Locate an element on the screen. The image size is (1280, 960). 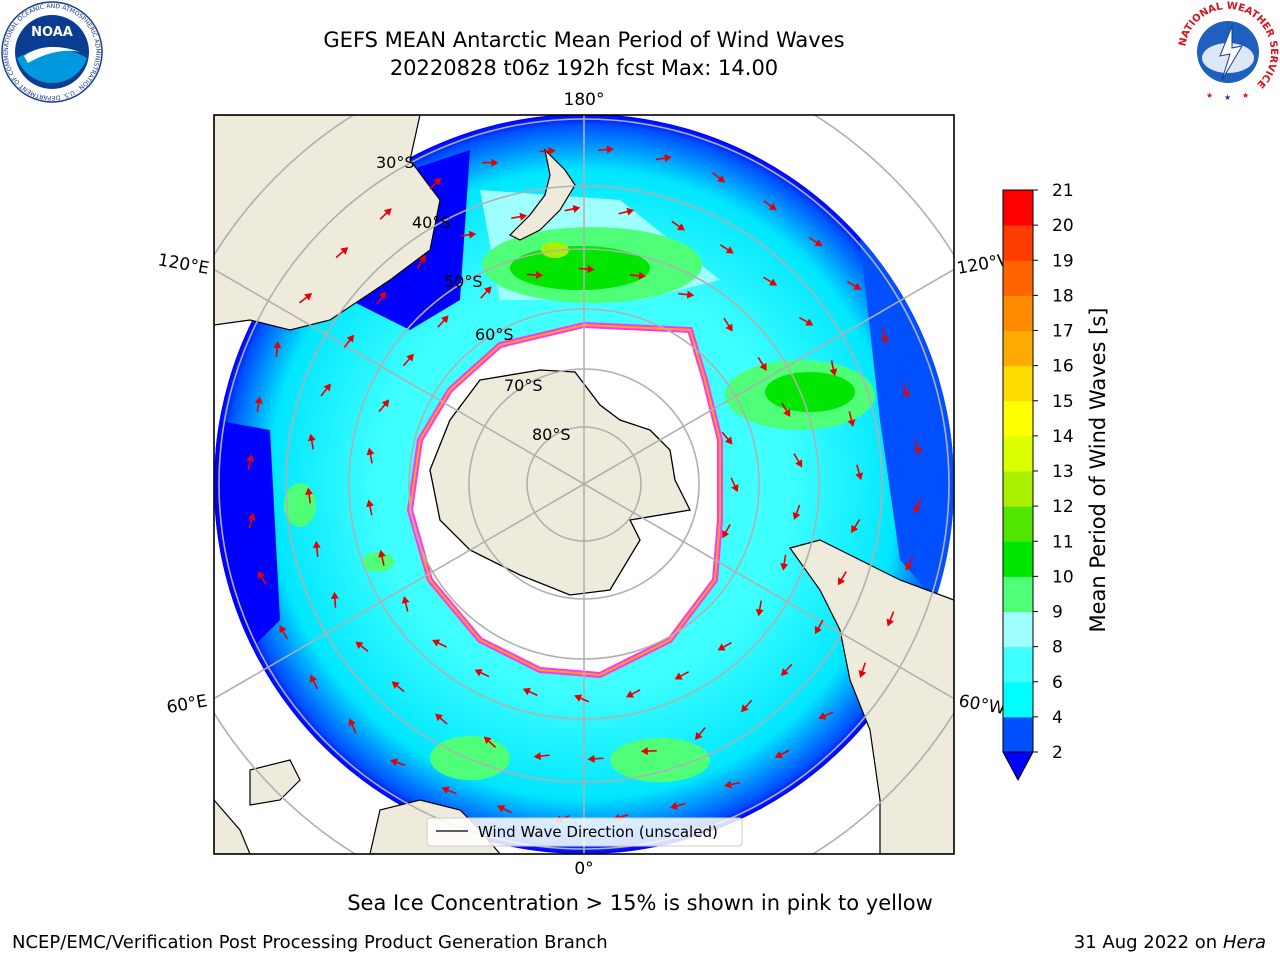
footer-host: Hera is located at coordinates (1244, 942).